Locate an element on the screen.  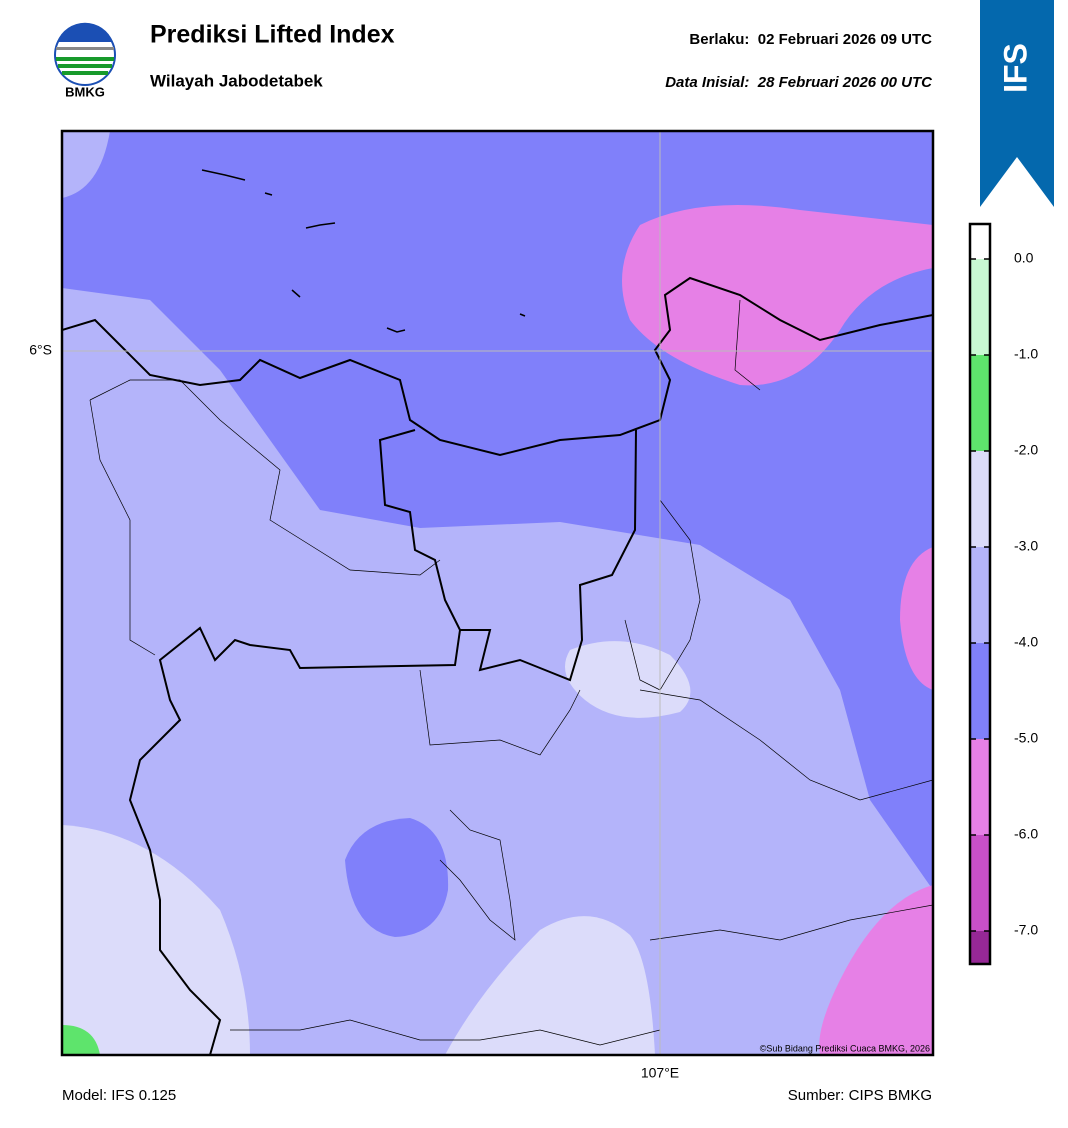
colorbar-tick-label: -2.0 is located at coordinates (1026, 450).